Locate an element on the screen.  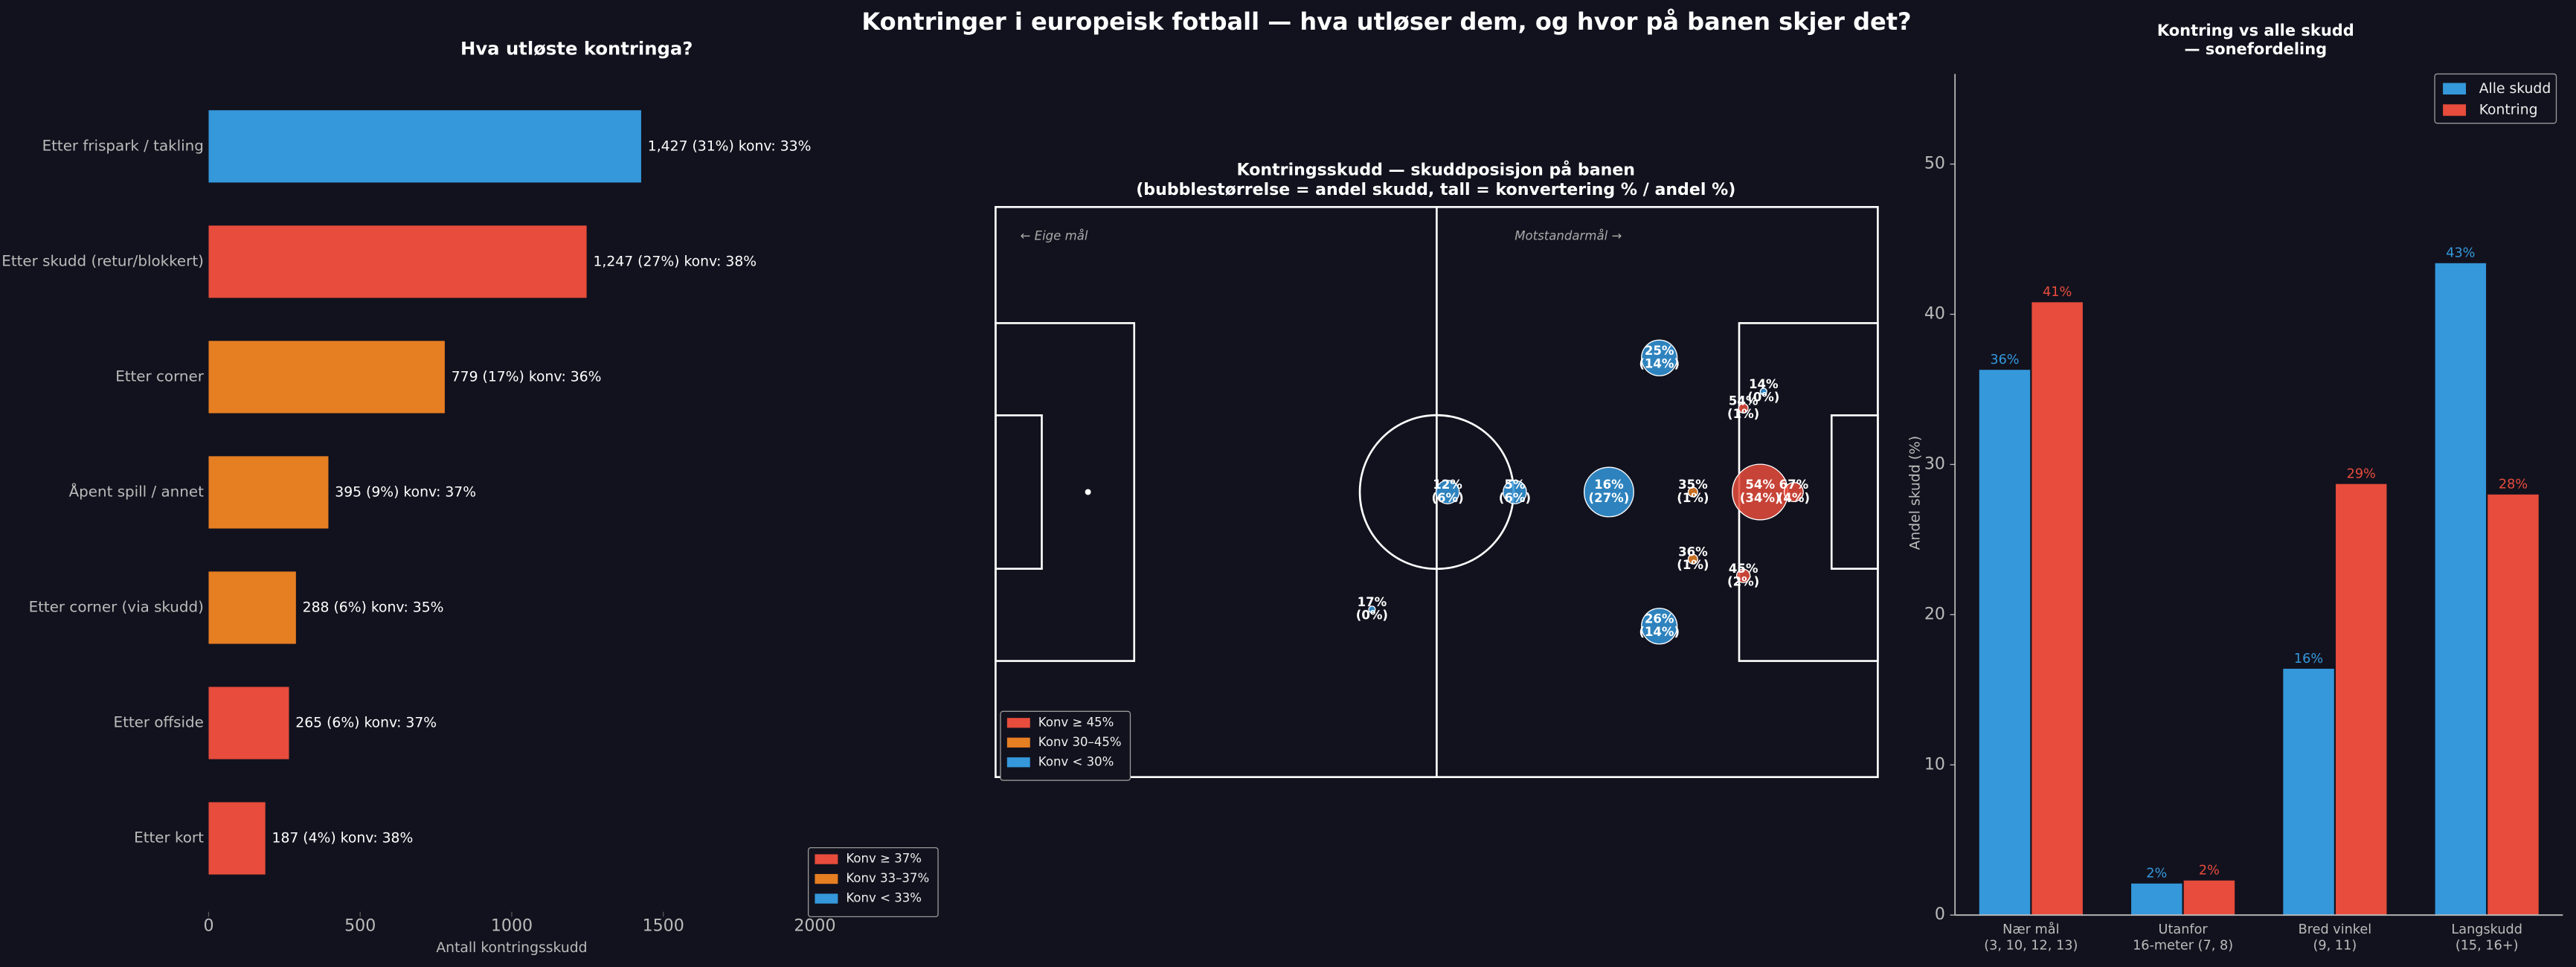
legend-label: Kontring is located at coordinates (2508, 110).